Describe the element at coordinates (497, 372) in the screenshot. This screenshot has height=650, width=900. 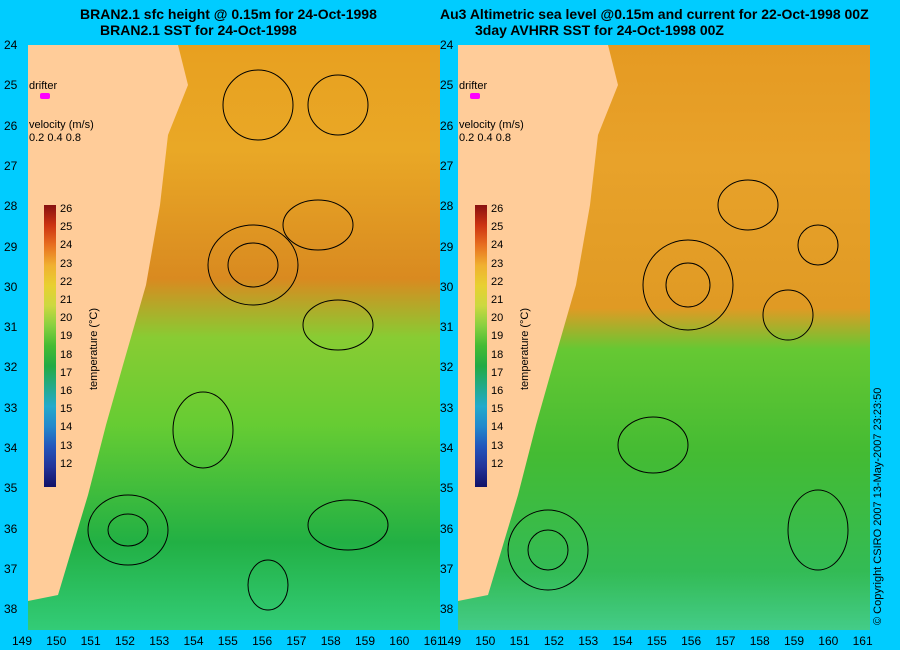
I see `colorbar-tick-label: 17` at that location.